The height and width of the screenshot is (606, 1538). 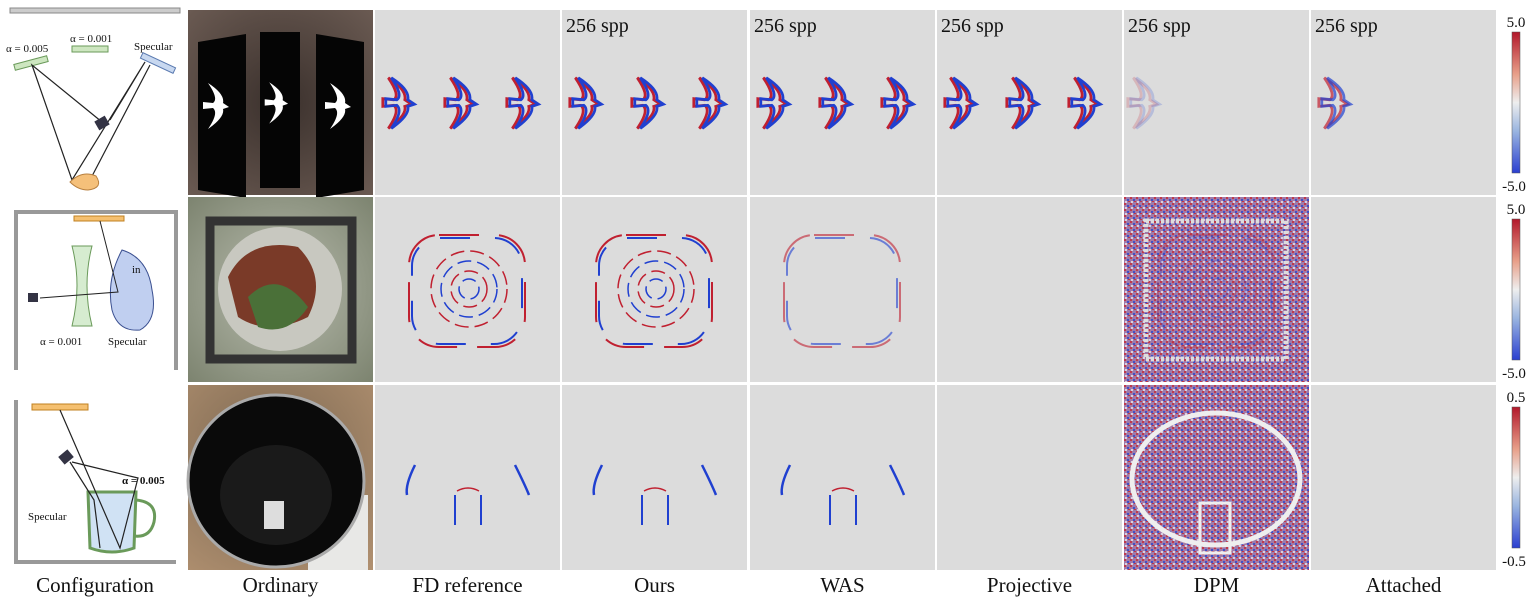 I want to click on reflection, so click(x=278, y=307).